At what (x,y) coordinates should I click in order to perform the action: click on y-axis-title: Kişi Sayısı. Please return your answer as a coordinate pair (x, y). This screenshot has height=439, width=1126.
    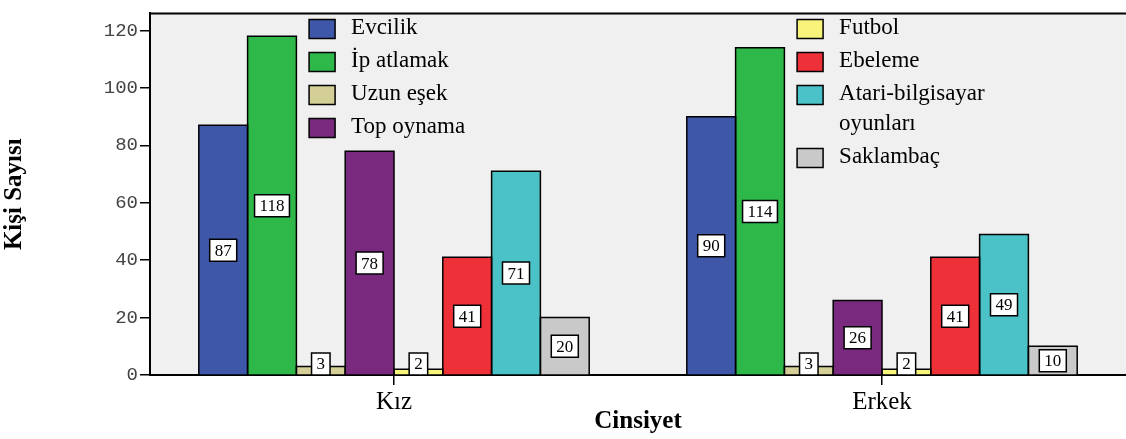
    Looking at the image, I should click on (13, 194).